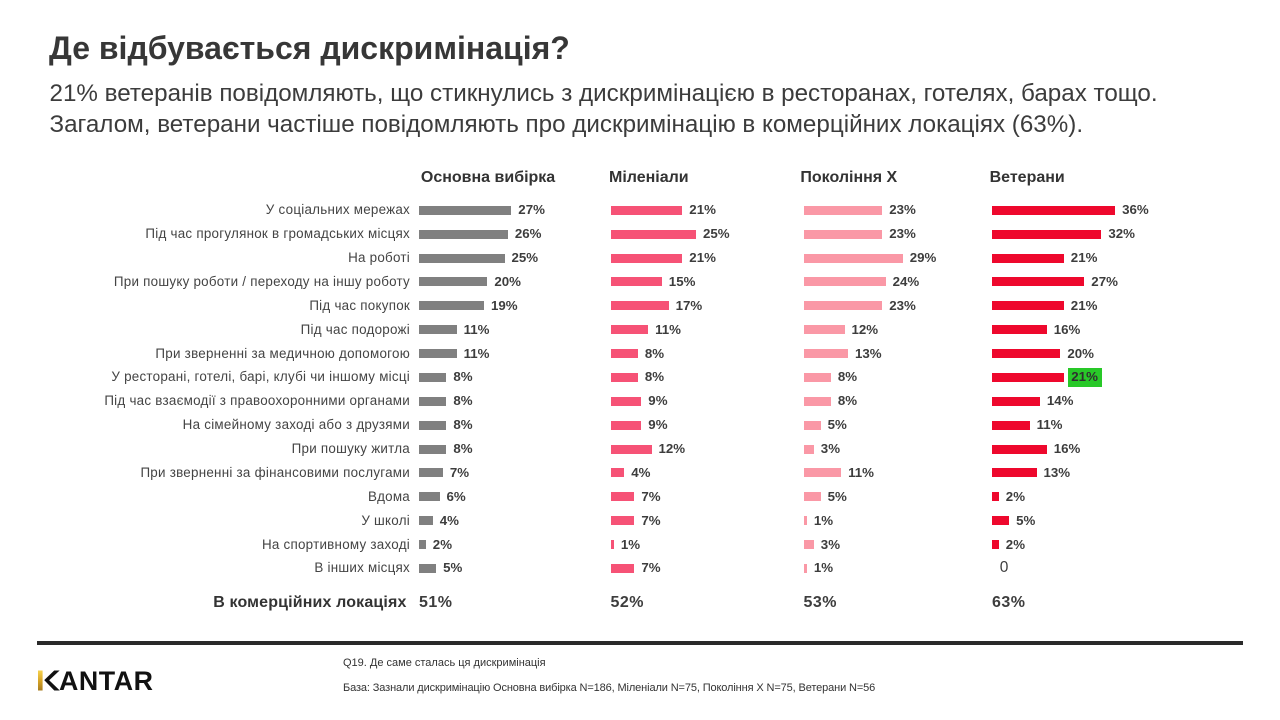  Describe the element at coordinates (106, 680) in the screenshot. I see `svg-text: ANTAR` at that location.